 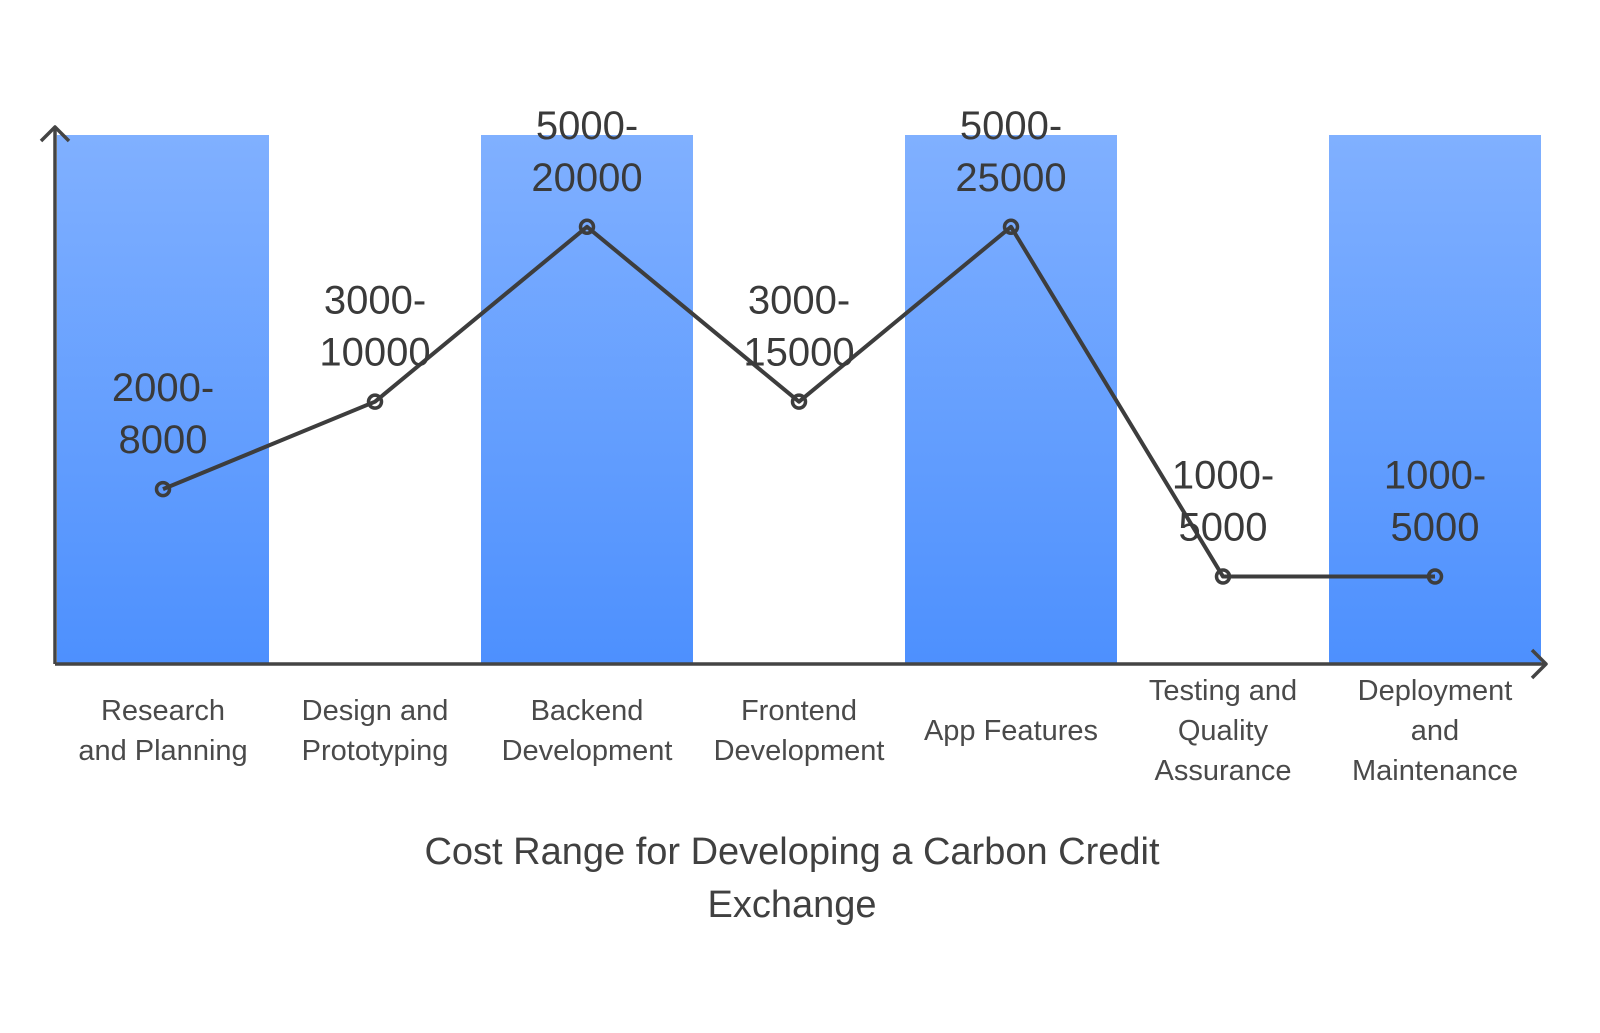 What do you see at coordinates (1011, 731) in the screenshot?
I see `category-label-5: App Features` at bounding box center [1011, 731].